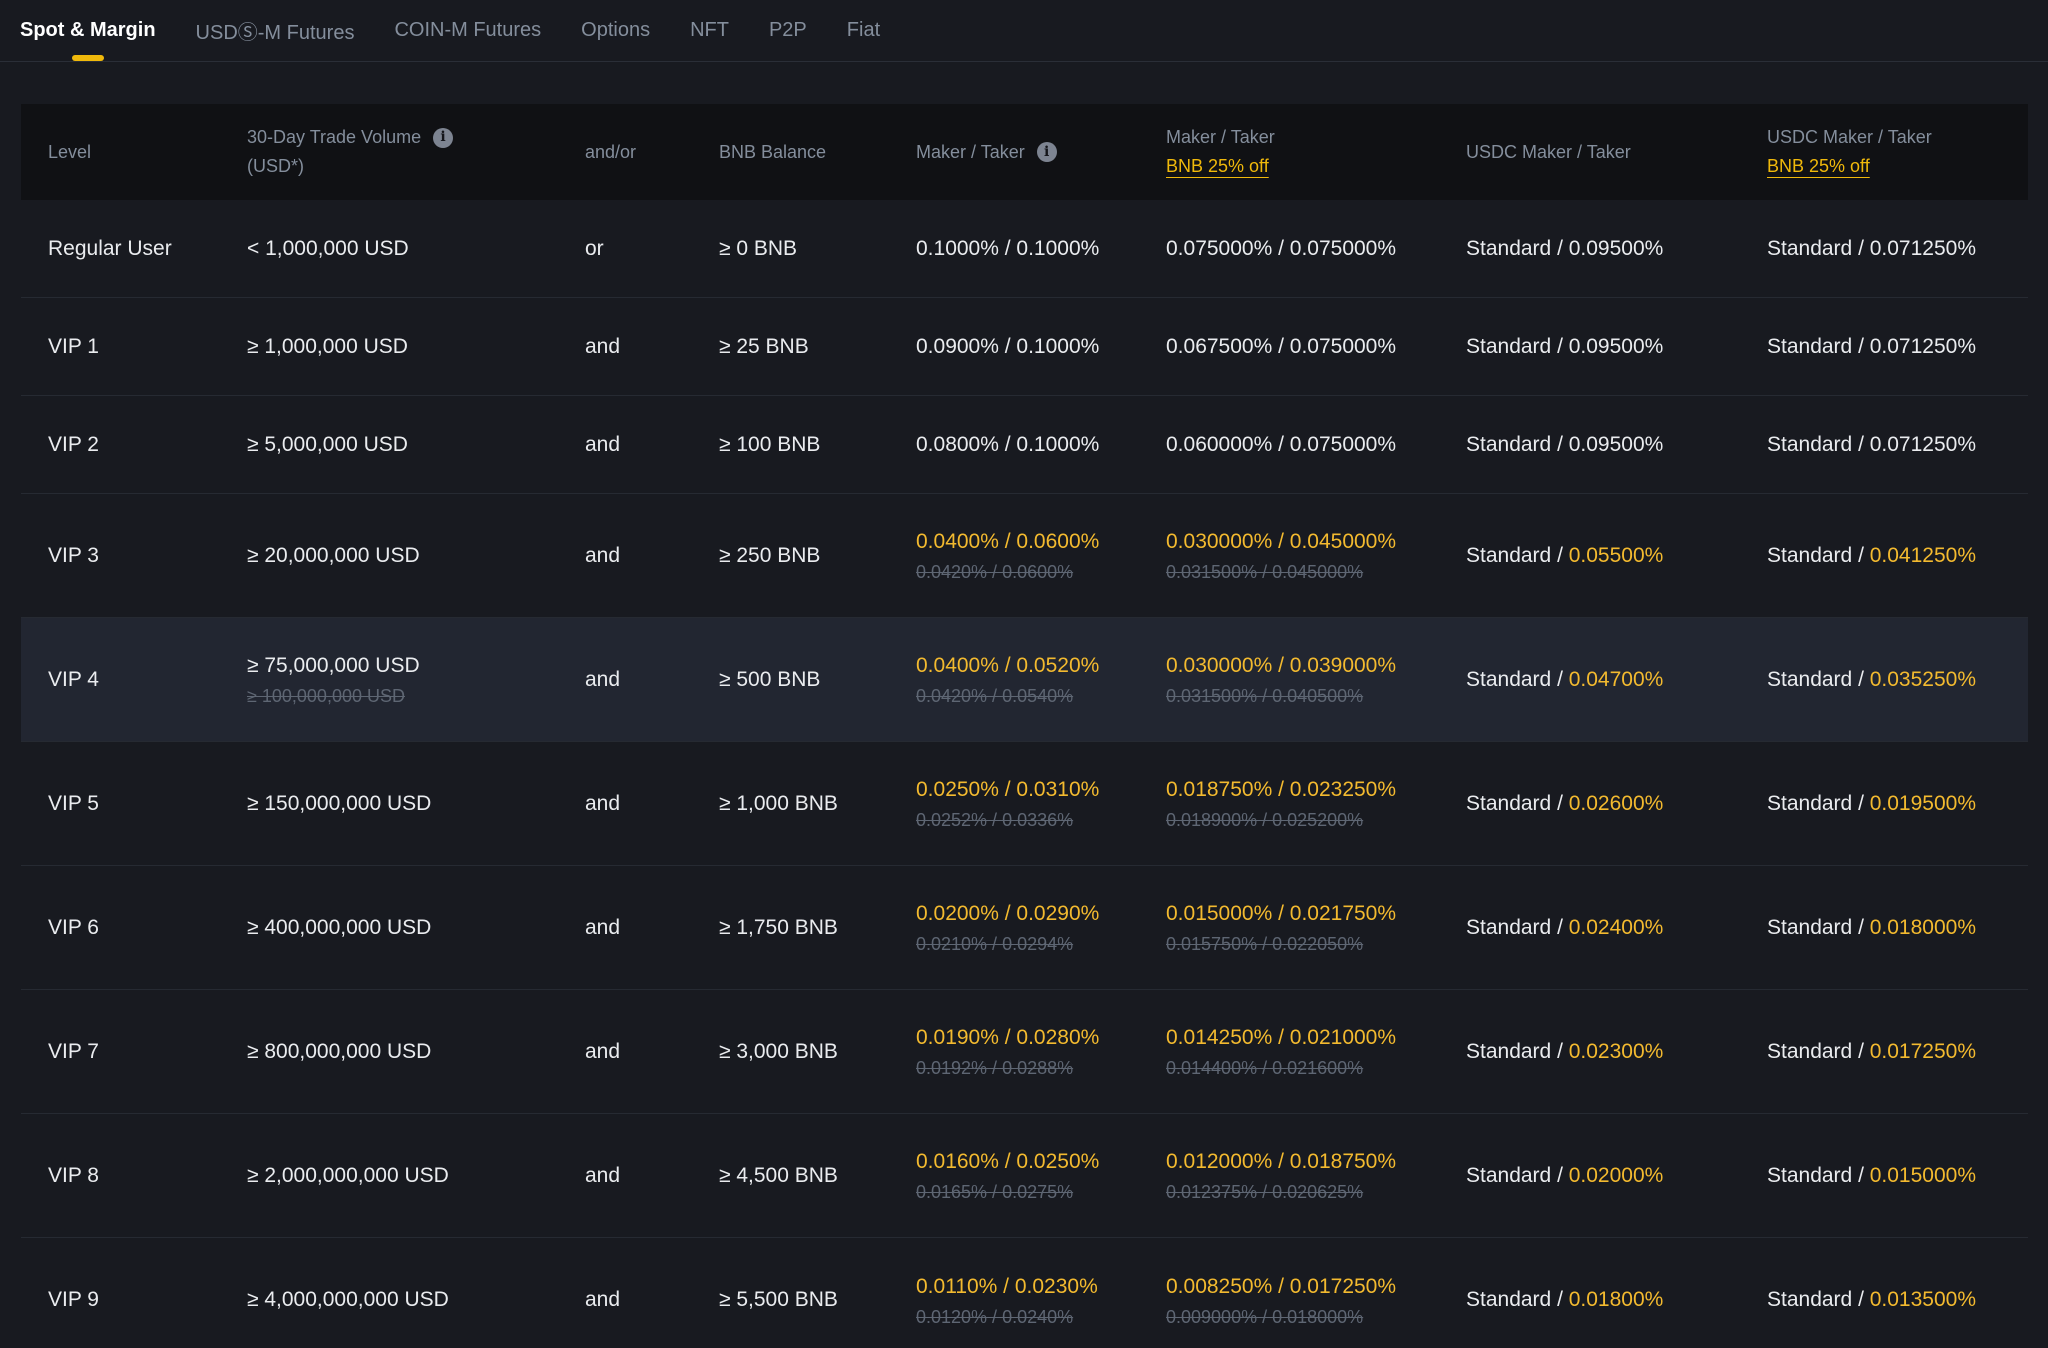 This screenshot has width=2048, height=1348. Describe the element at coordinates (817, 556) in the screenshot. I see `bnb-balance-cell: ≥ 250 BNB` at that location.